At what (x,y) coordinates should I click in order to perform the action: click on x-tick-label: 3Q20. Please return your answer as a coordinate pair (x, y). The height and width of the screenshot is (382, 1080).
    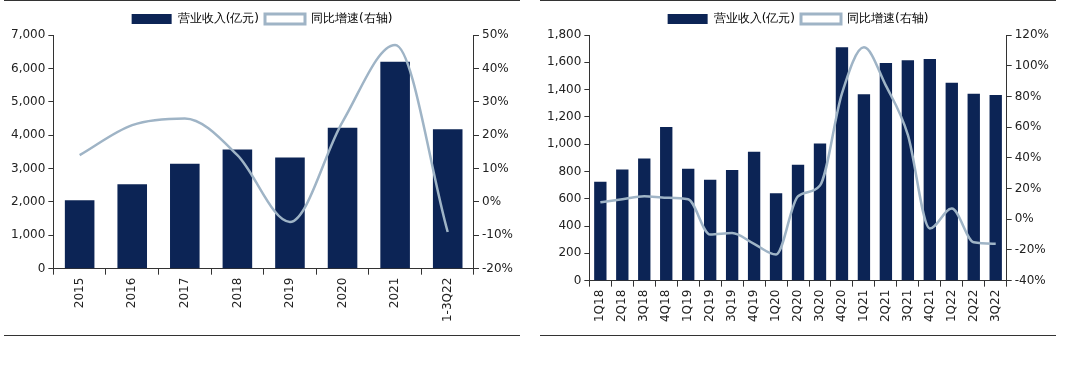
    Looking at the image, I should click on (819, 306).